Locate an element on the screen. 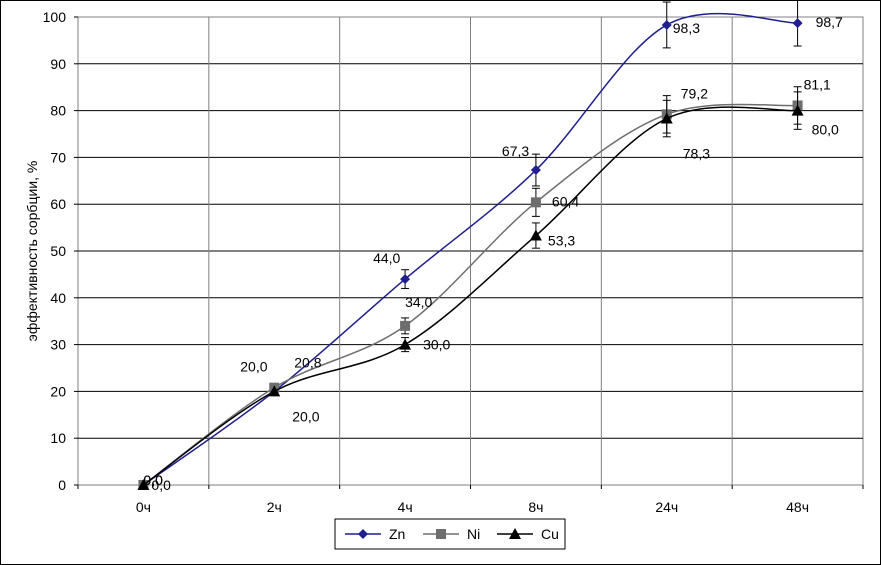 The height and width of the screenshot is (565, 881). x-tick-label: 24ч is located at coordinates (666, 507).